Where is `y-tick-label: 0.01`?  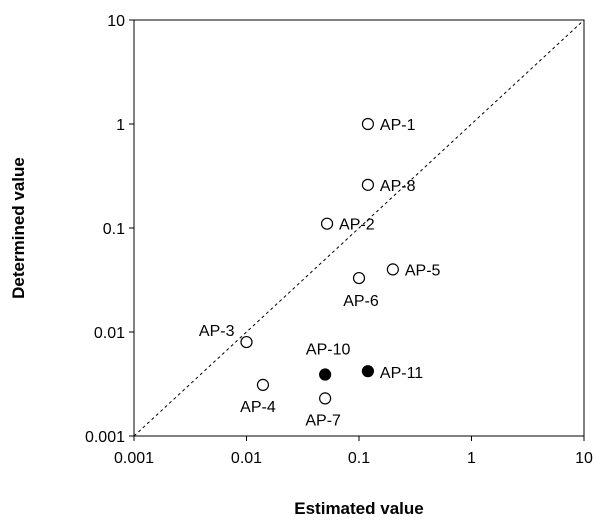 y-tick-label: 0.01 is located at coordinates (109, 333).